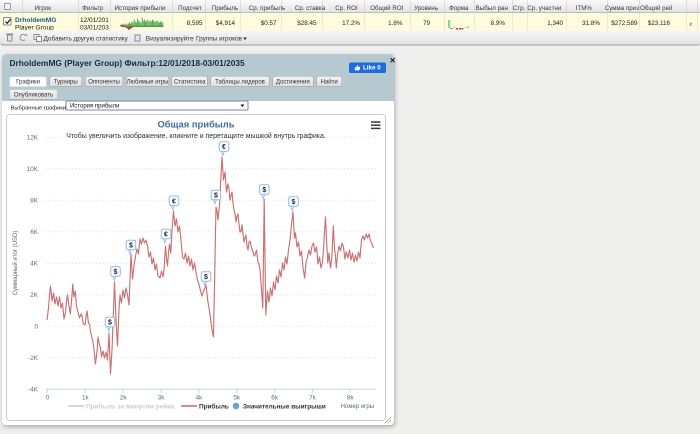 This screenshot has width=700, height=434. I want to click on svg-text: 8K, so click(34, 201).